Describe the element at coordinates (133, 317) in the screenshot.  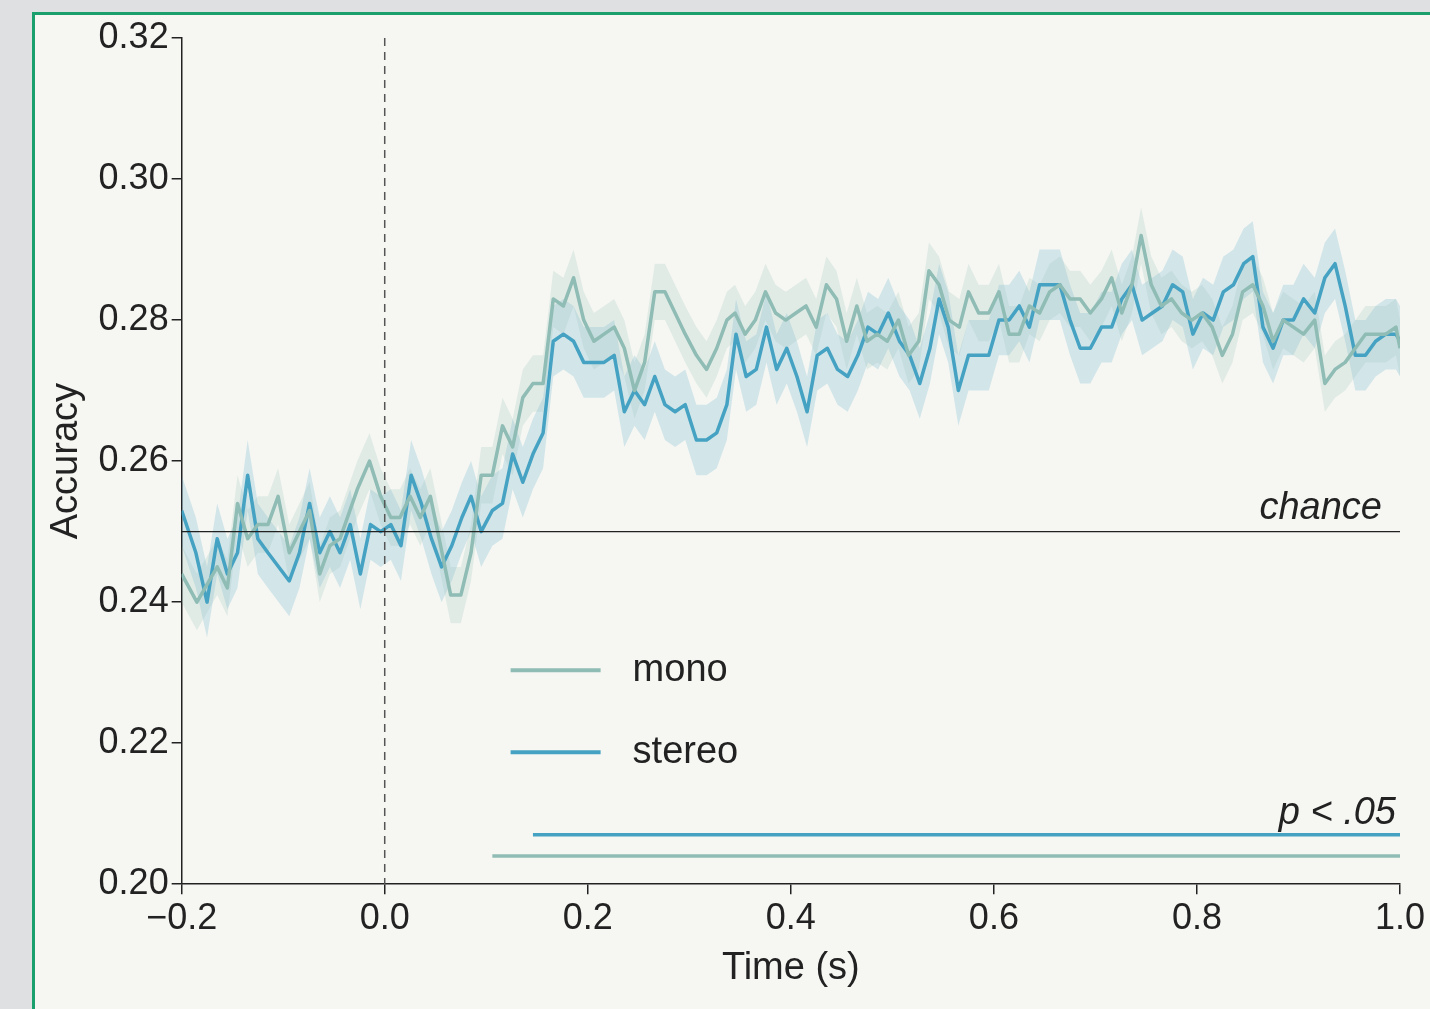
I see `y-tick-label: 0.28` at that location.